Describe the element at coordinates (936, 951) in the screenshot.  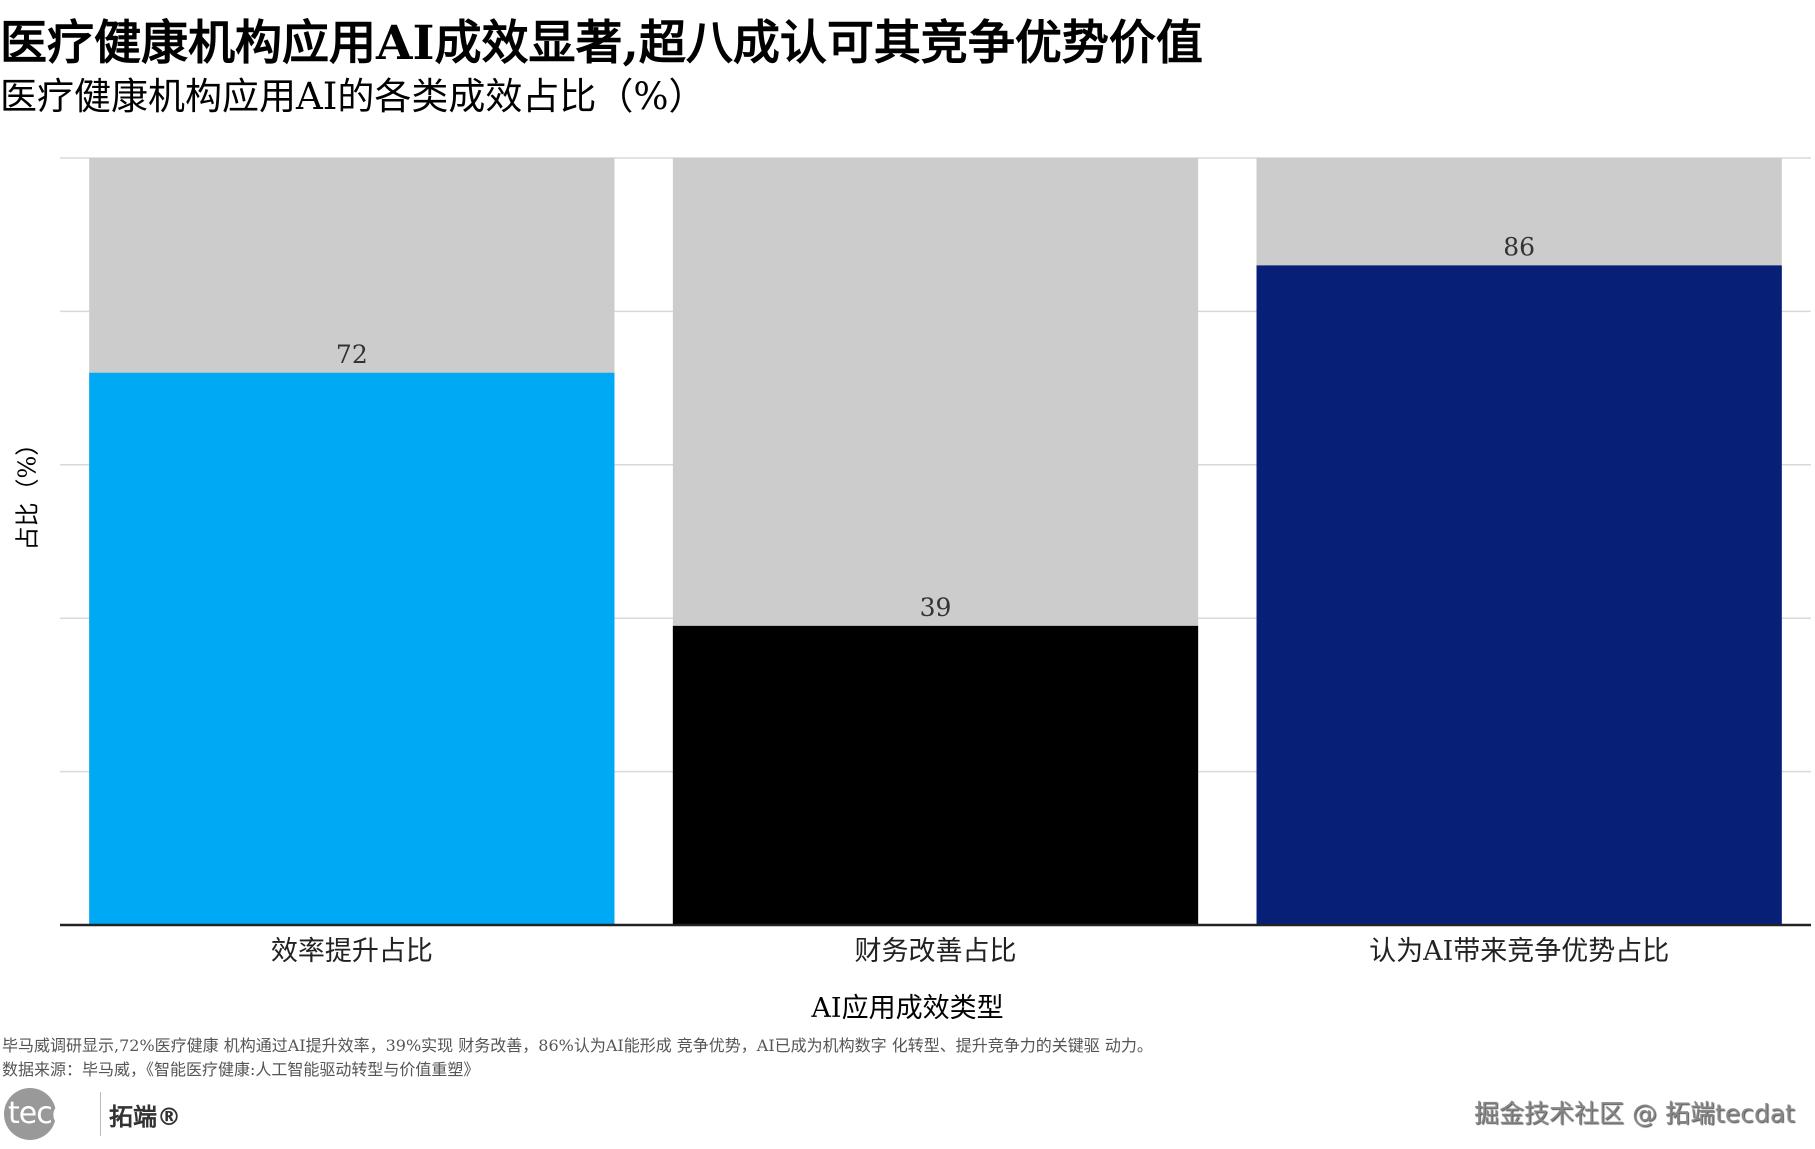
I see `x-tick-label: 财务改善占比` at that location.